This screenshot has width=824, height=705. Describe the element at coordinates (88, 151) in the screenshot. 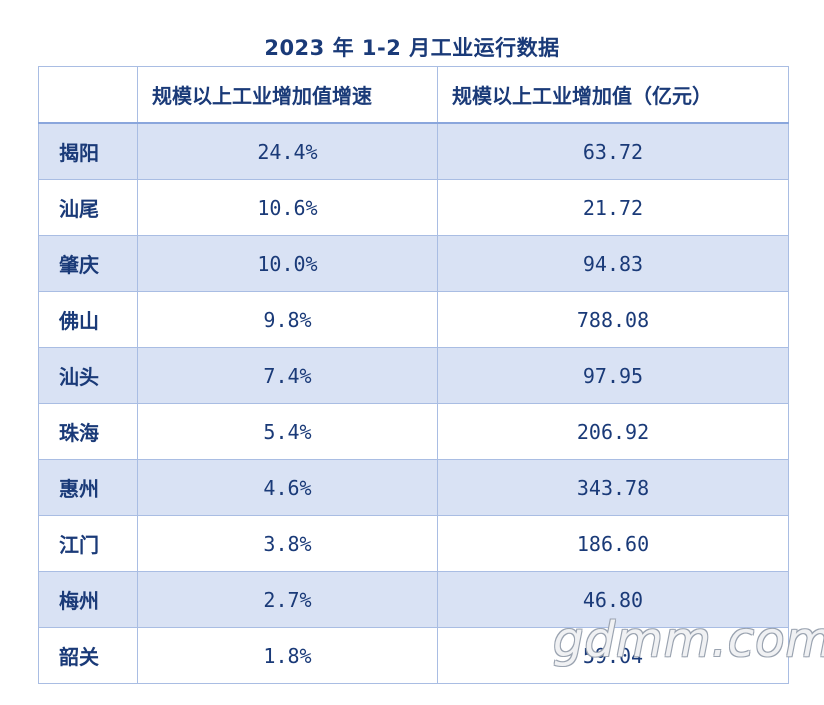

I see `row-city: 揭阳` at that location.